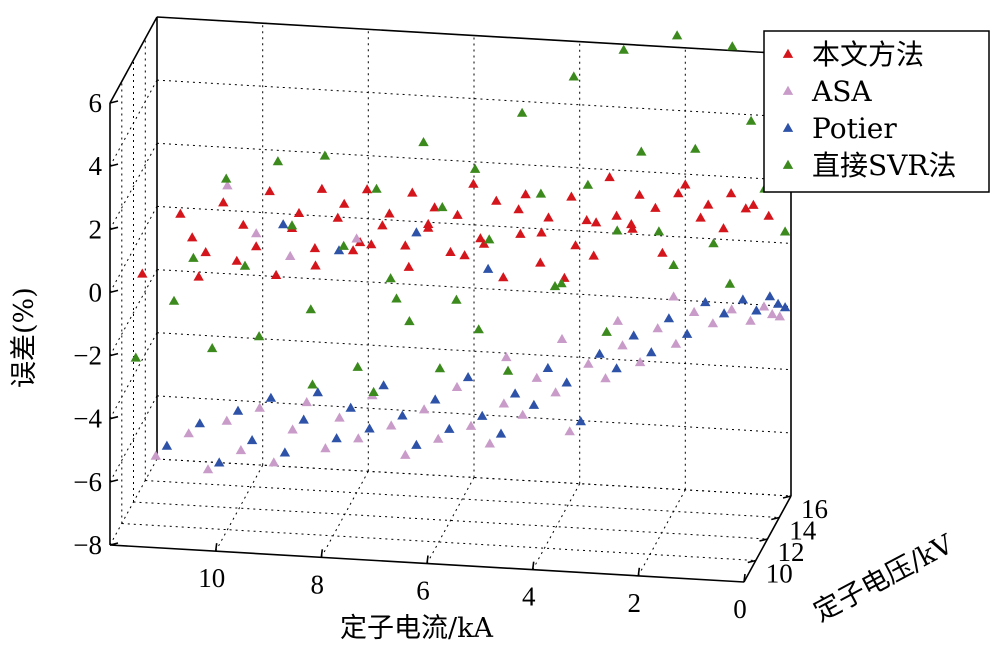 Image resolution: width=998 pixels, height=649 pixels. Describe the element at coordinates (814, 509) in the screenshot. I see `y-tick-label: 16` at that location.